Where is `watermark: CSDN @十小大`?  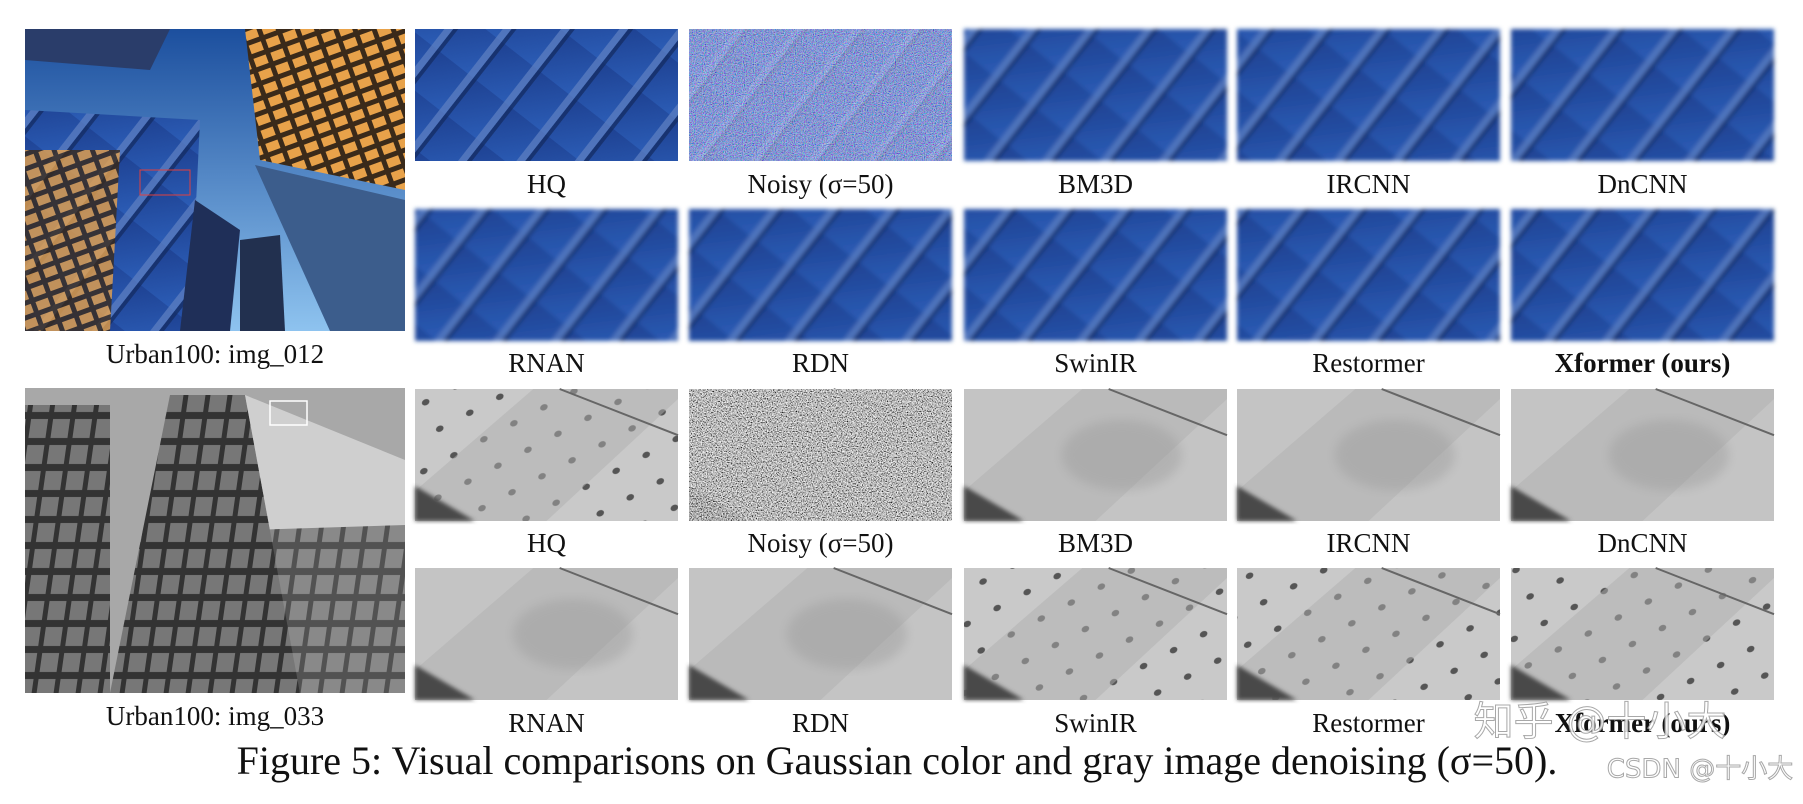 watermark: CSDN @十小大 is located at coordinates (1700, 770).